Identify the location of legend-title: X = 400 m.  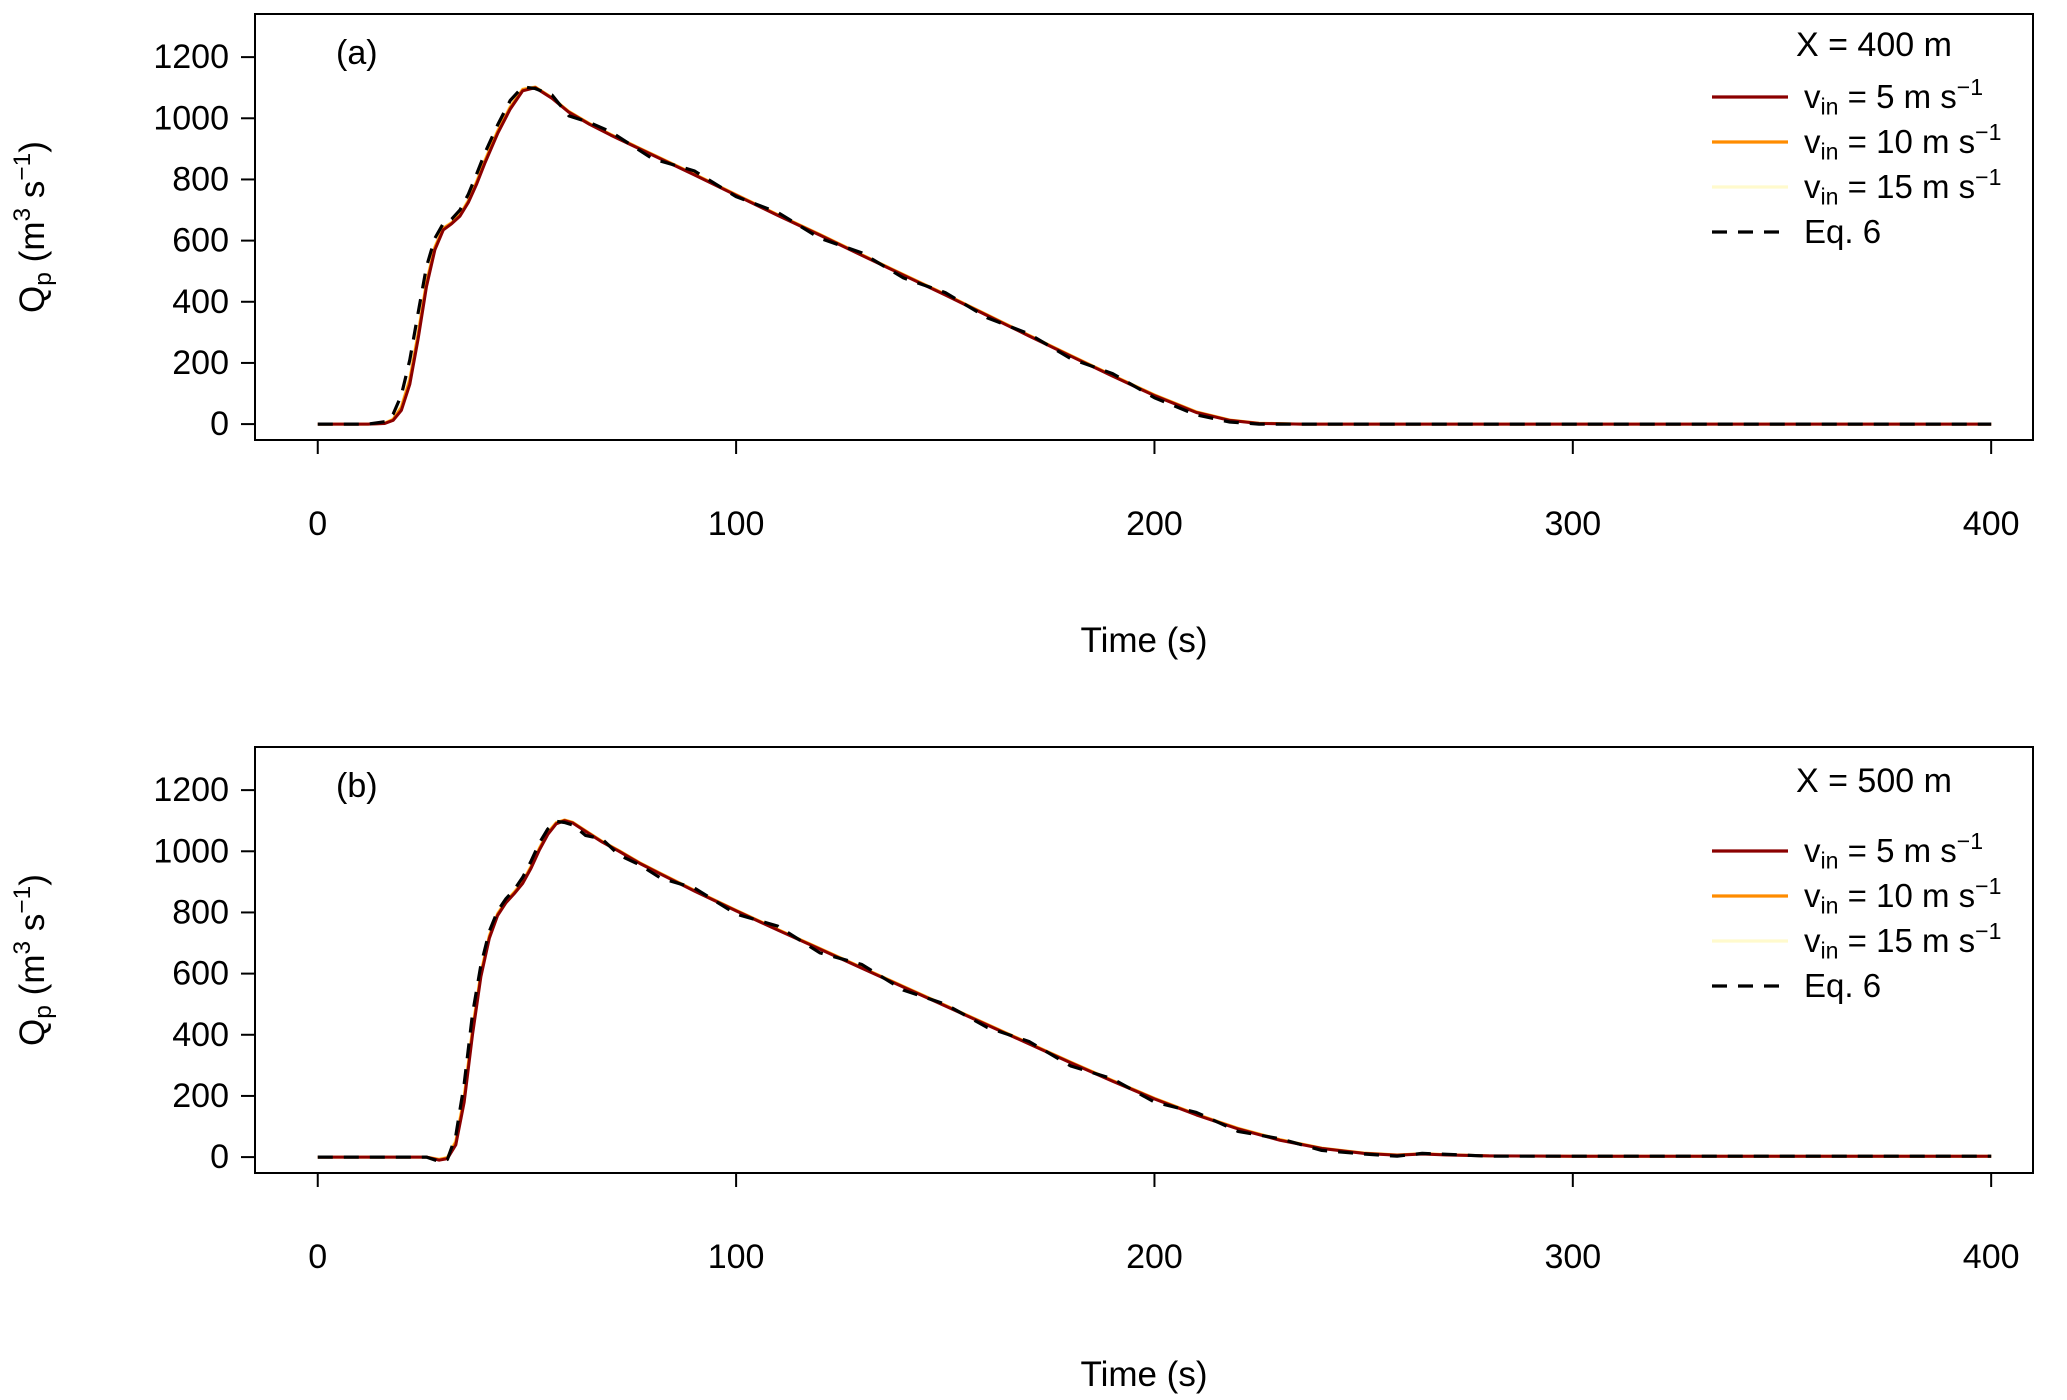
(1874, 45).